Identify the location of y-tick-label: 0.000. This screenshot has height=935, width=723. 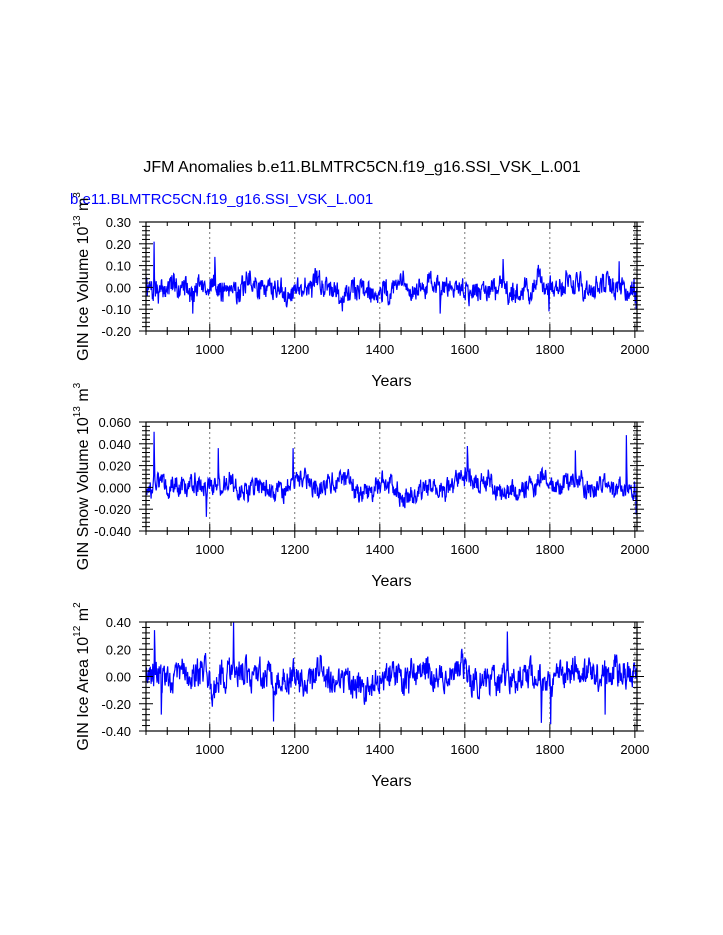
(114, 487).